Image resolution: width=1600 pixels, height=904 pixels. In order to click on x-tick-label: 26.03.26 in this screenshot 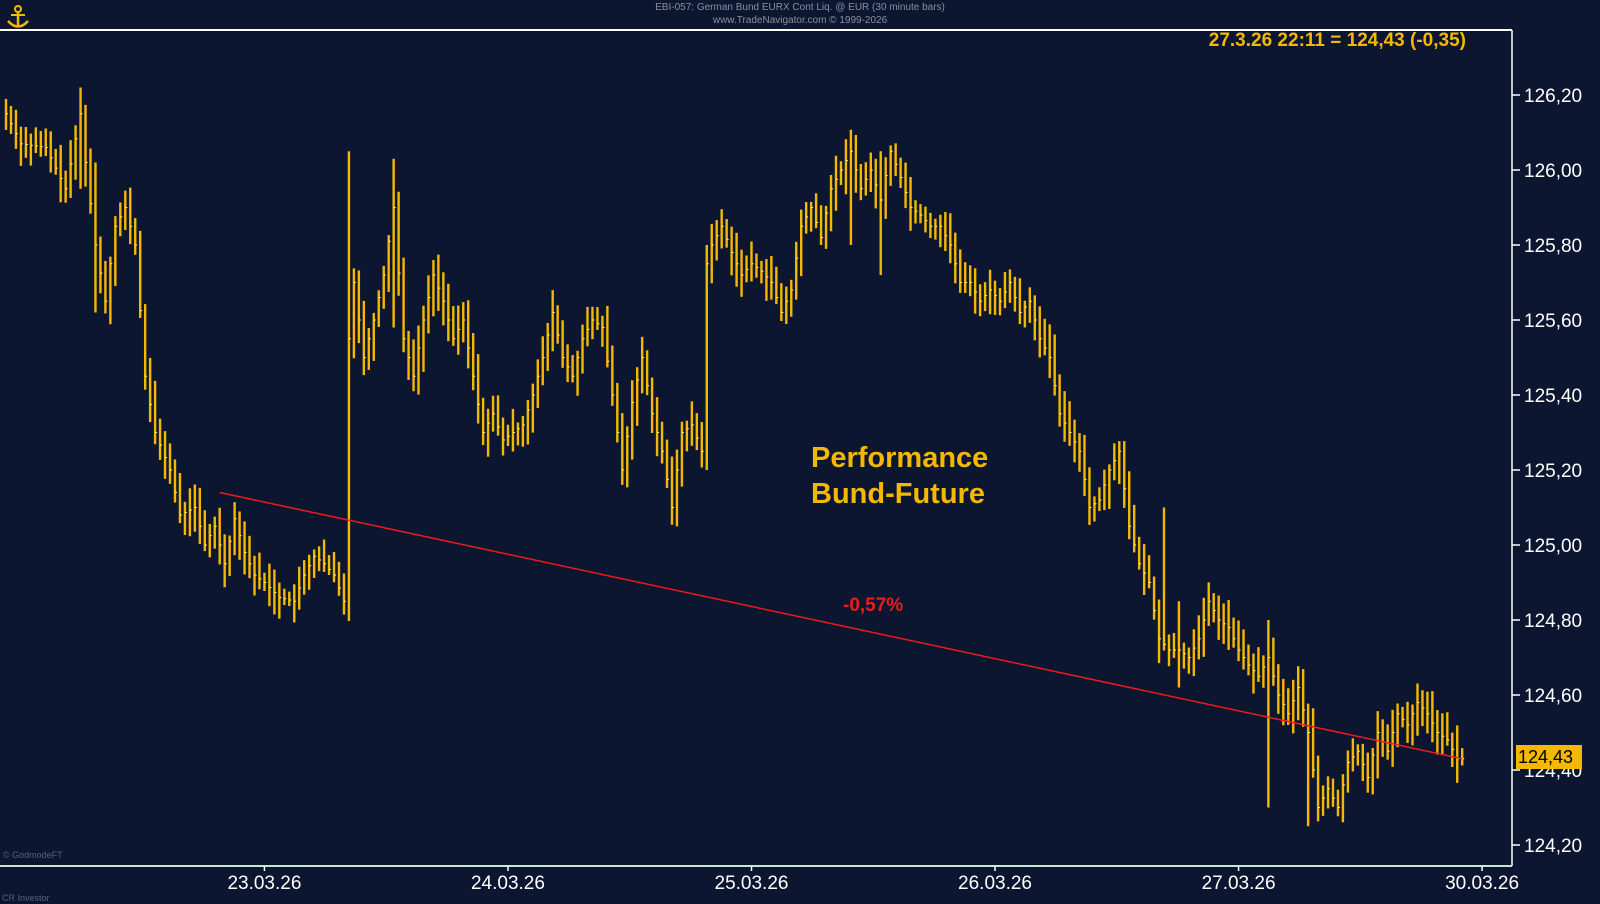, I will do `click(995, 883)`.